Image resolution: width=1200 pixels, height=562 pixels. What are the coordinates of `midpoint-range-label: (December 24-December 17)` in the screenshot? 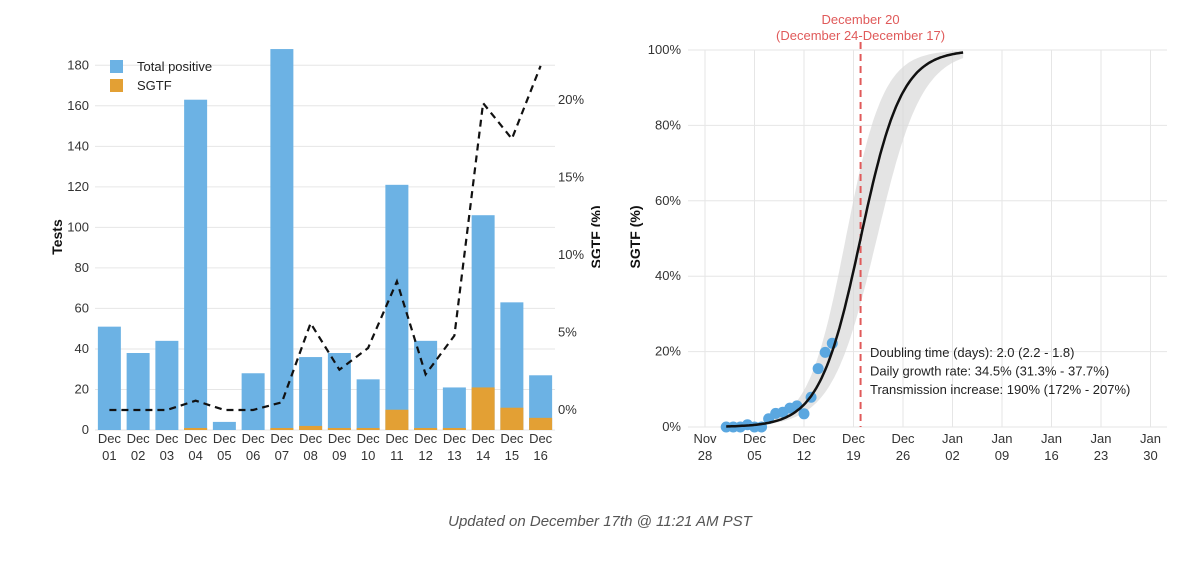 It's located at (860, 35).